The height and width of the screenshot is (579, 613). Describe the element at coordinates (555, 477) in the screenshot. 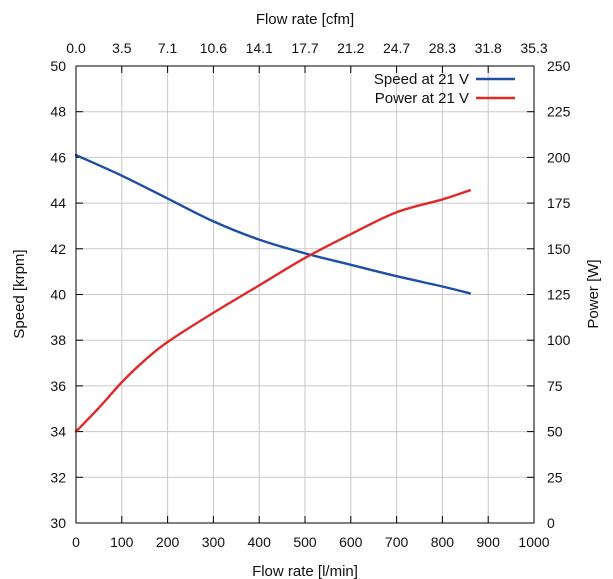

I see `right-tick-label: 25` at that location.